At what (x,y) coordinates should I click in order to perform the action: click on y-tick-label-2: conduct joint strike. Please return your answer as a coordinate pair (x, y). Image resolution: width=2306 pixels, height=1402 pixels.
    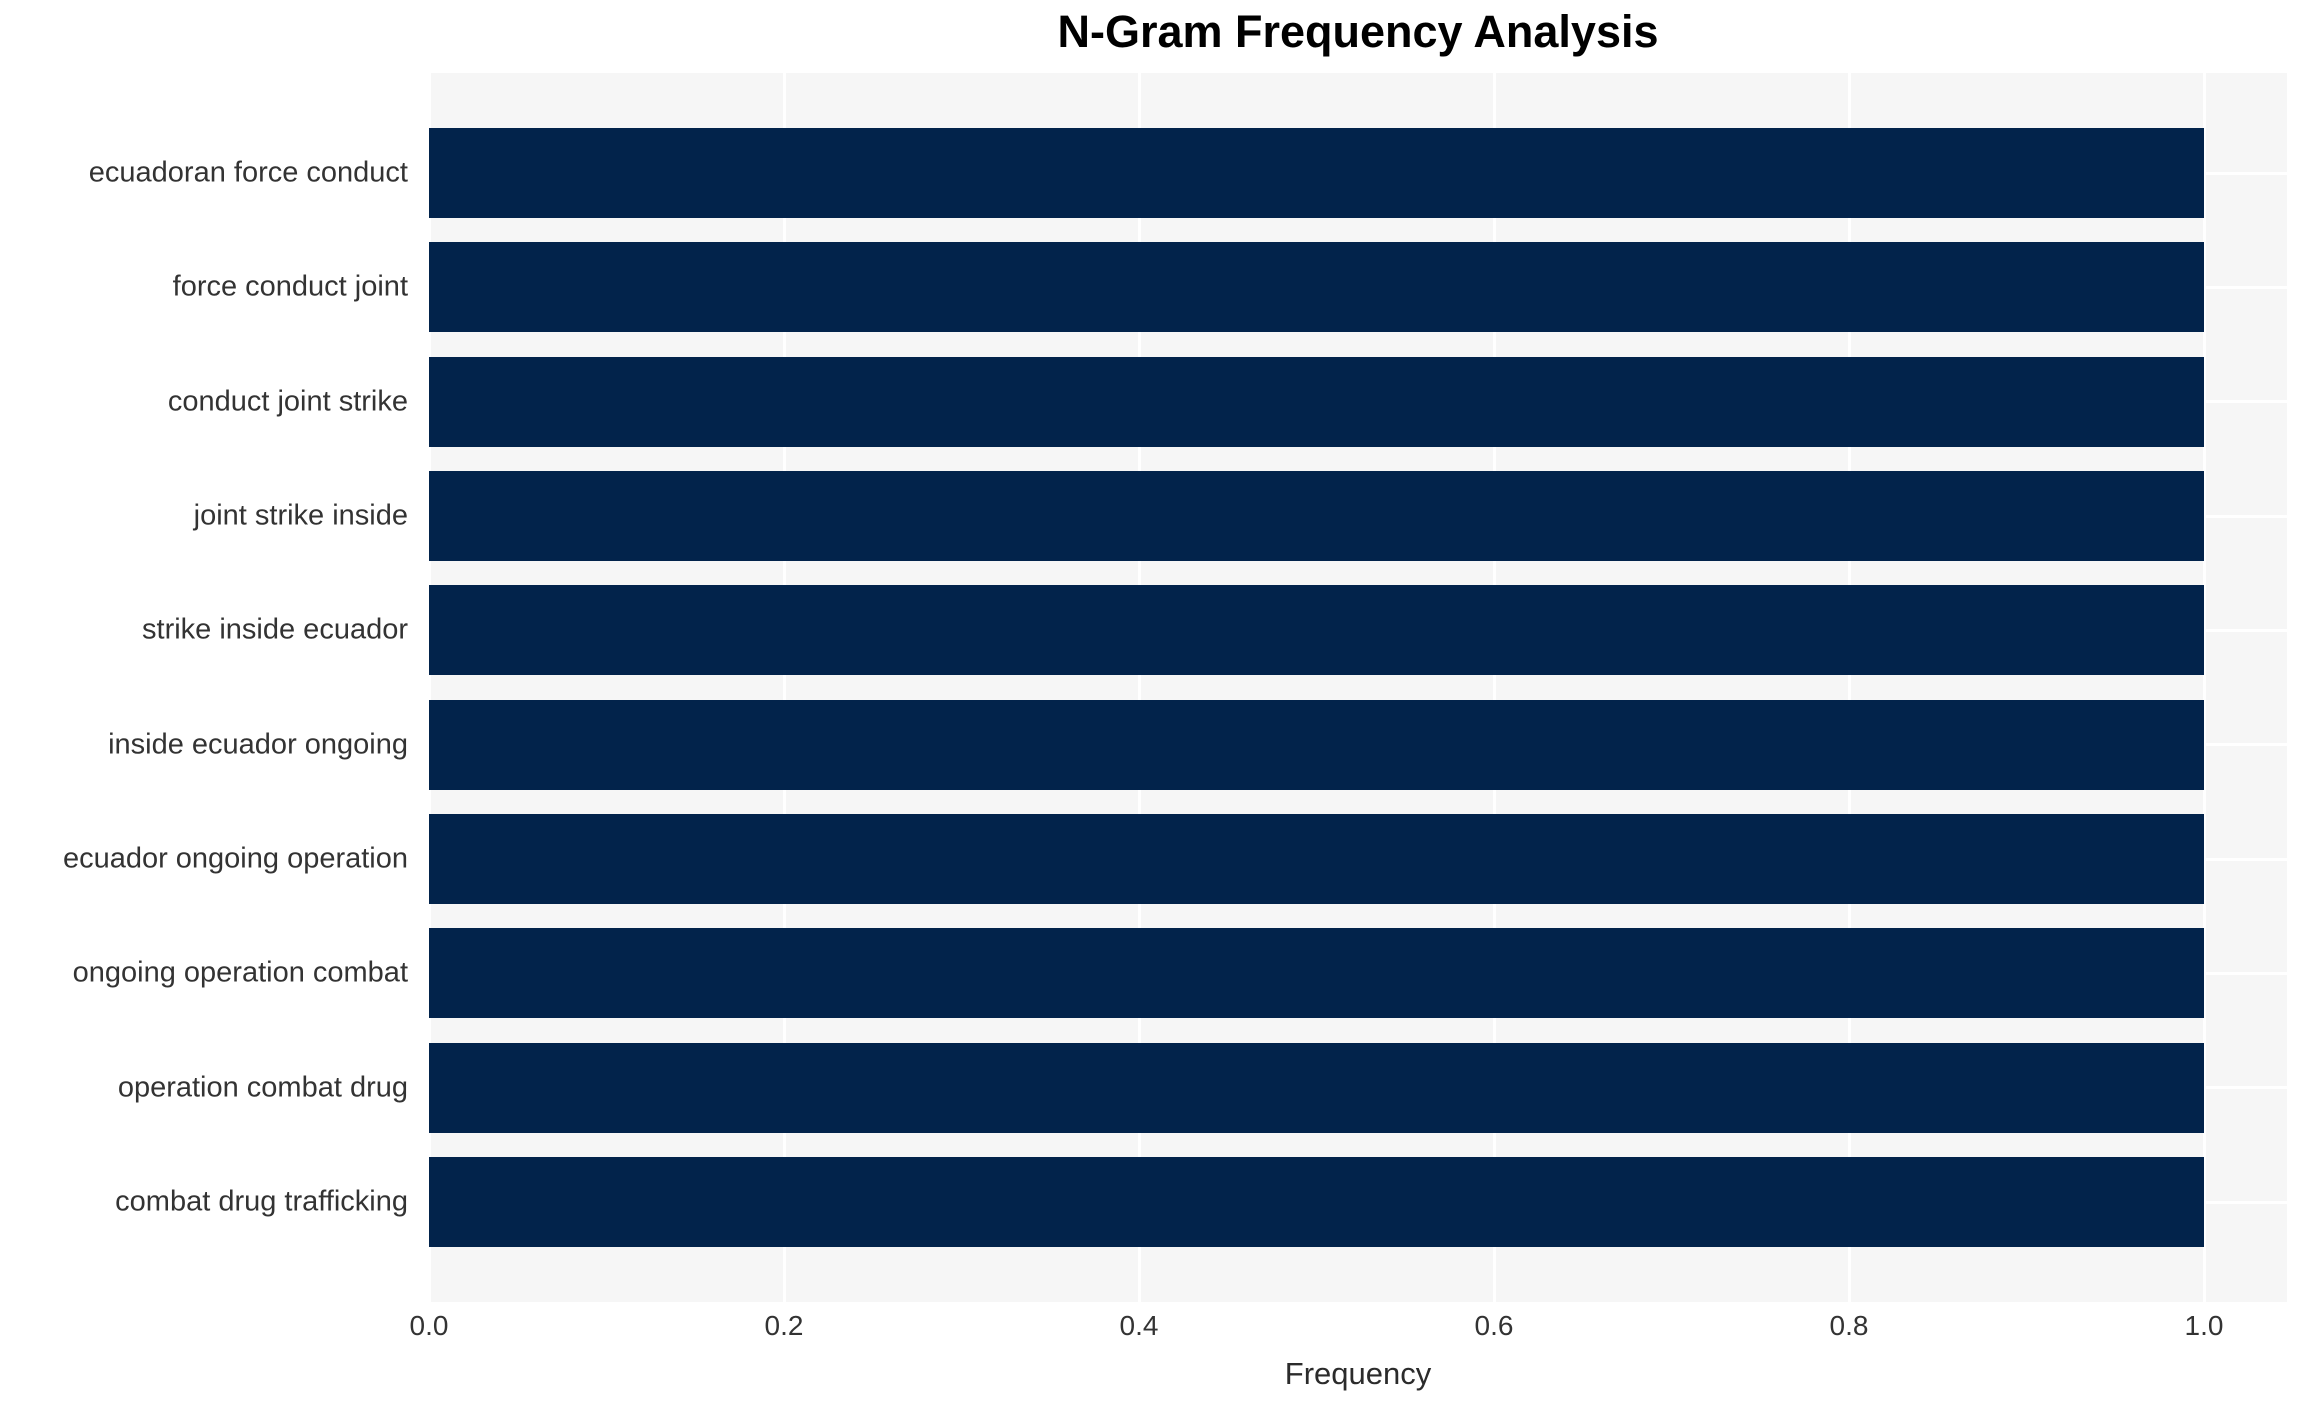
    Looking at the image, I should click on (287, 401).